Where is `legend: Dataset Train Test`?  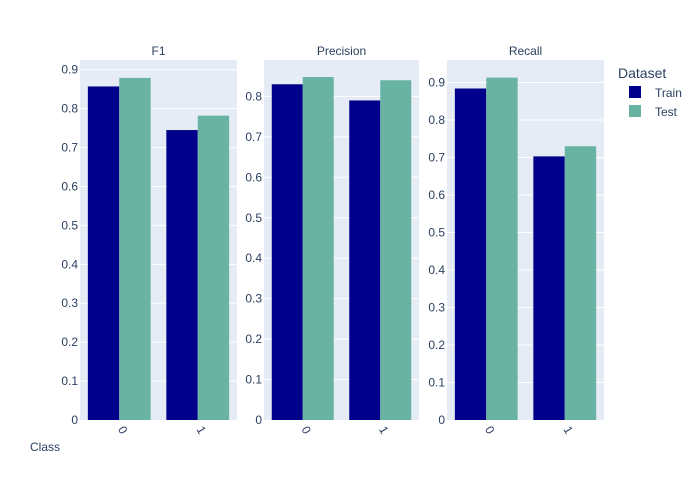
legend: Dataset Train Test is located at coordinates (650, 92).